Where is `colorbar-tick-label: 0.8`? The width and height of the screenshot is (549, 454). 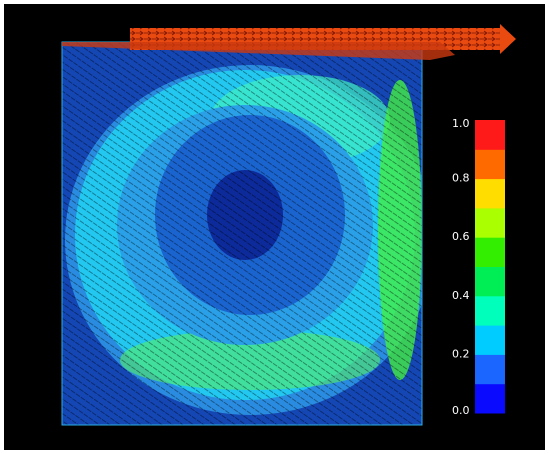 colorbar-tick-label: 0.8 is located at coordinates (461, 178).